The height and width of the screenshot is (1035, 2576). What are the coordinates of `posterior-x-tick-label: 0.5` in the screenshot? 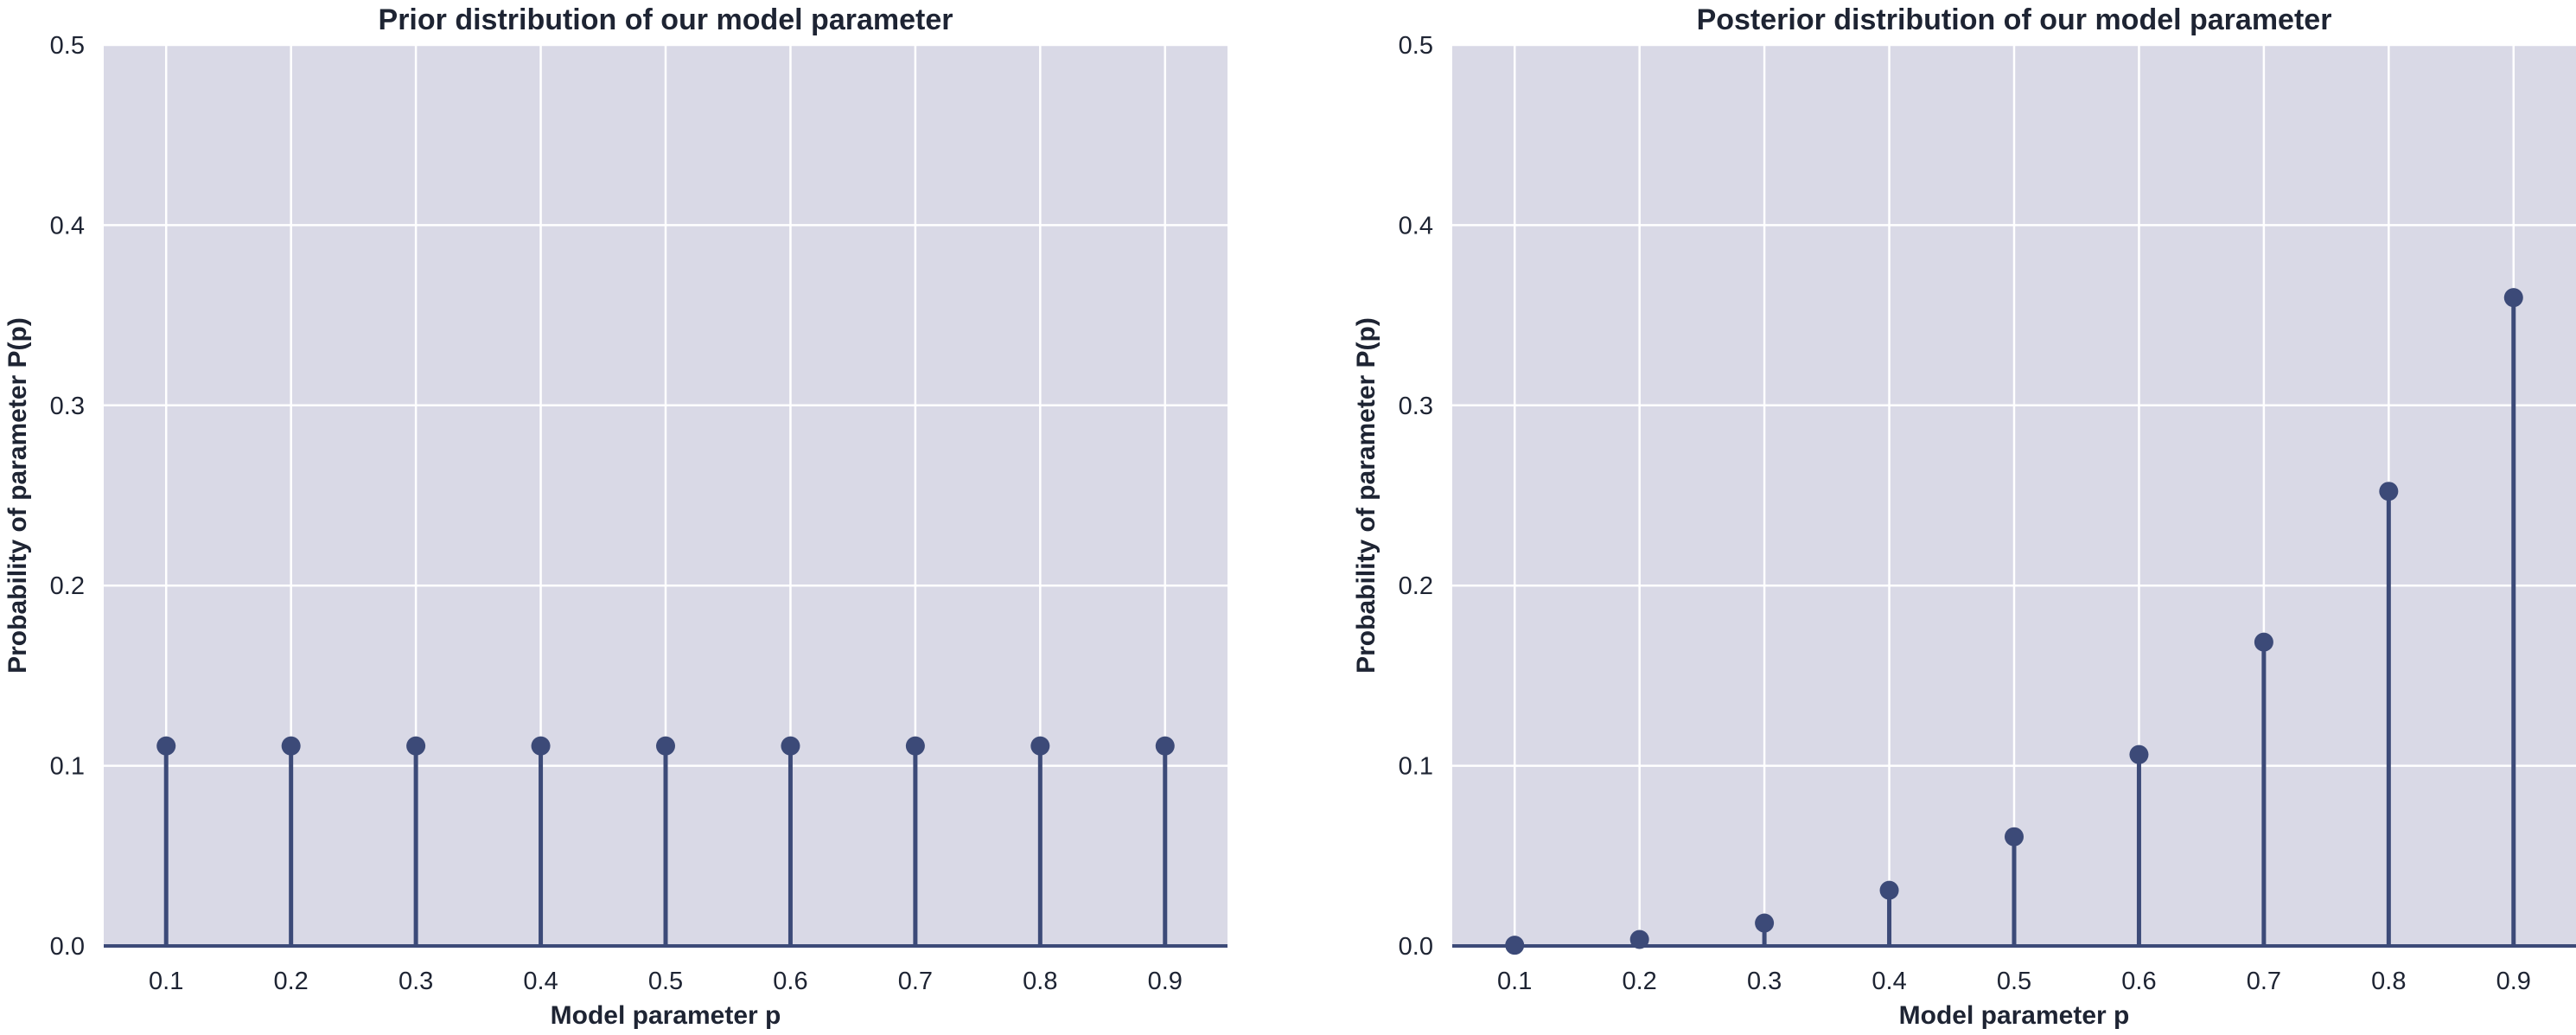 It's located at (2014, 981).